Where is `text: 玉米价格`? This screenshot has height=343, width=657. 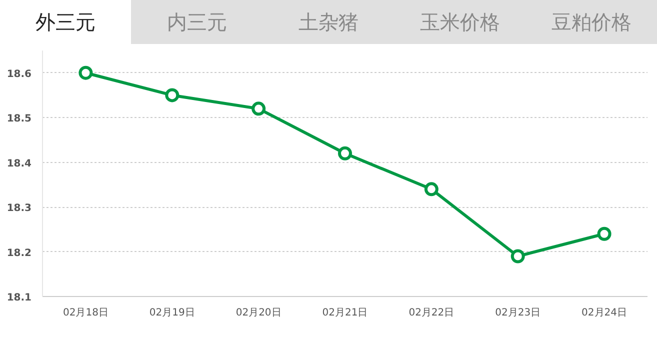 text: 玉米价格 is located at coordinates (460, 22).